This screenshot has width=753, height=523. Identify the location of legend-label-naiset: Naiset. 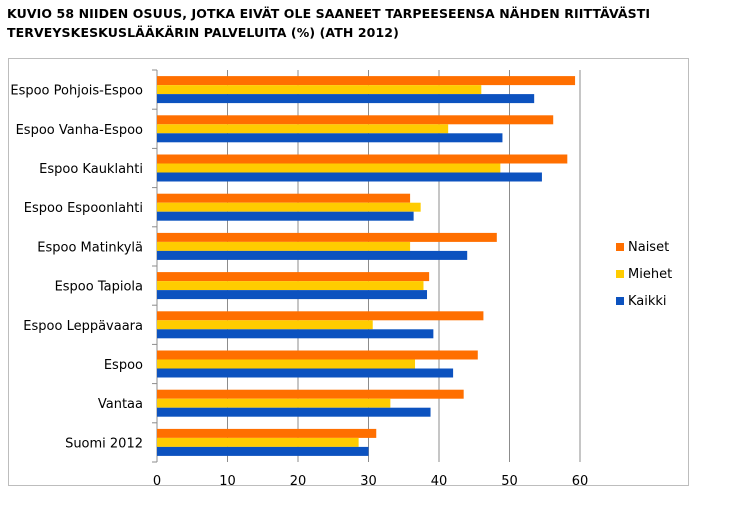
(648, 247).